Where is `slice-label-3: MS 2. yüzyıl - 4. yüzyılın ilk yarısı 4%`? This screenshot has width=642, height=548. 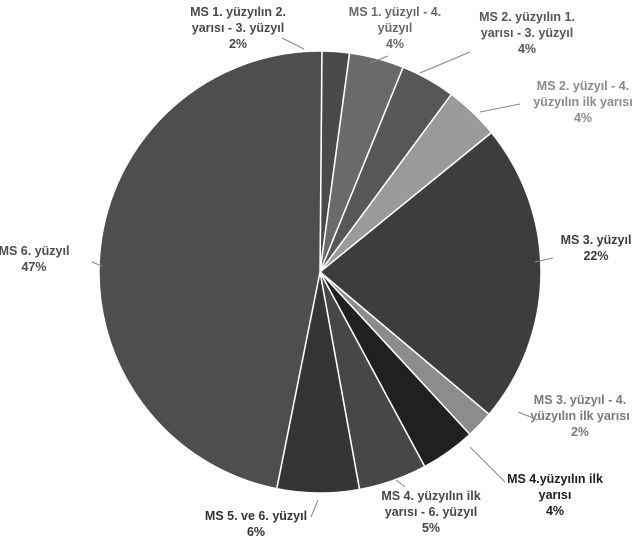
slice-label-3: MS 2. yüzyıl - 4. yüzyılın ilk yarısı 4% is located at coordinates (582, 102).